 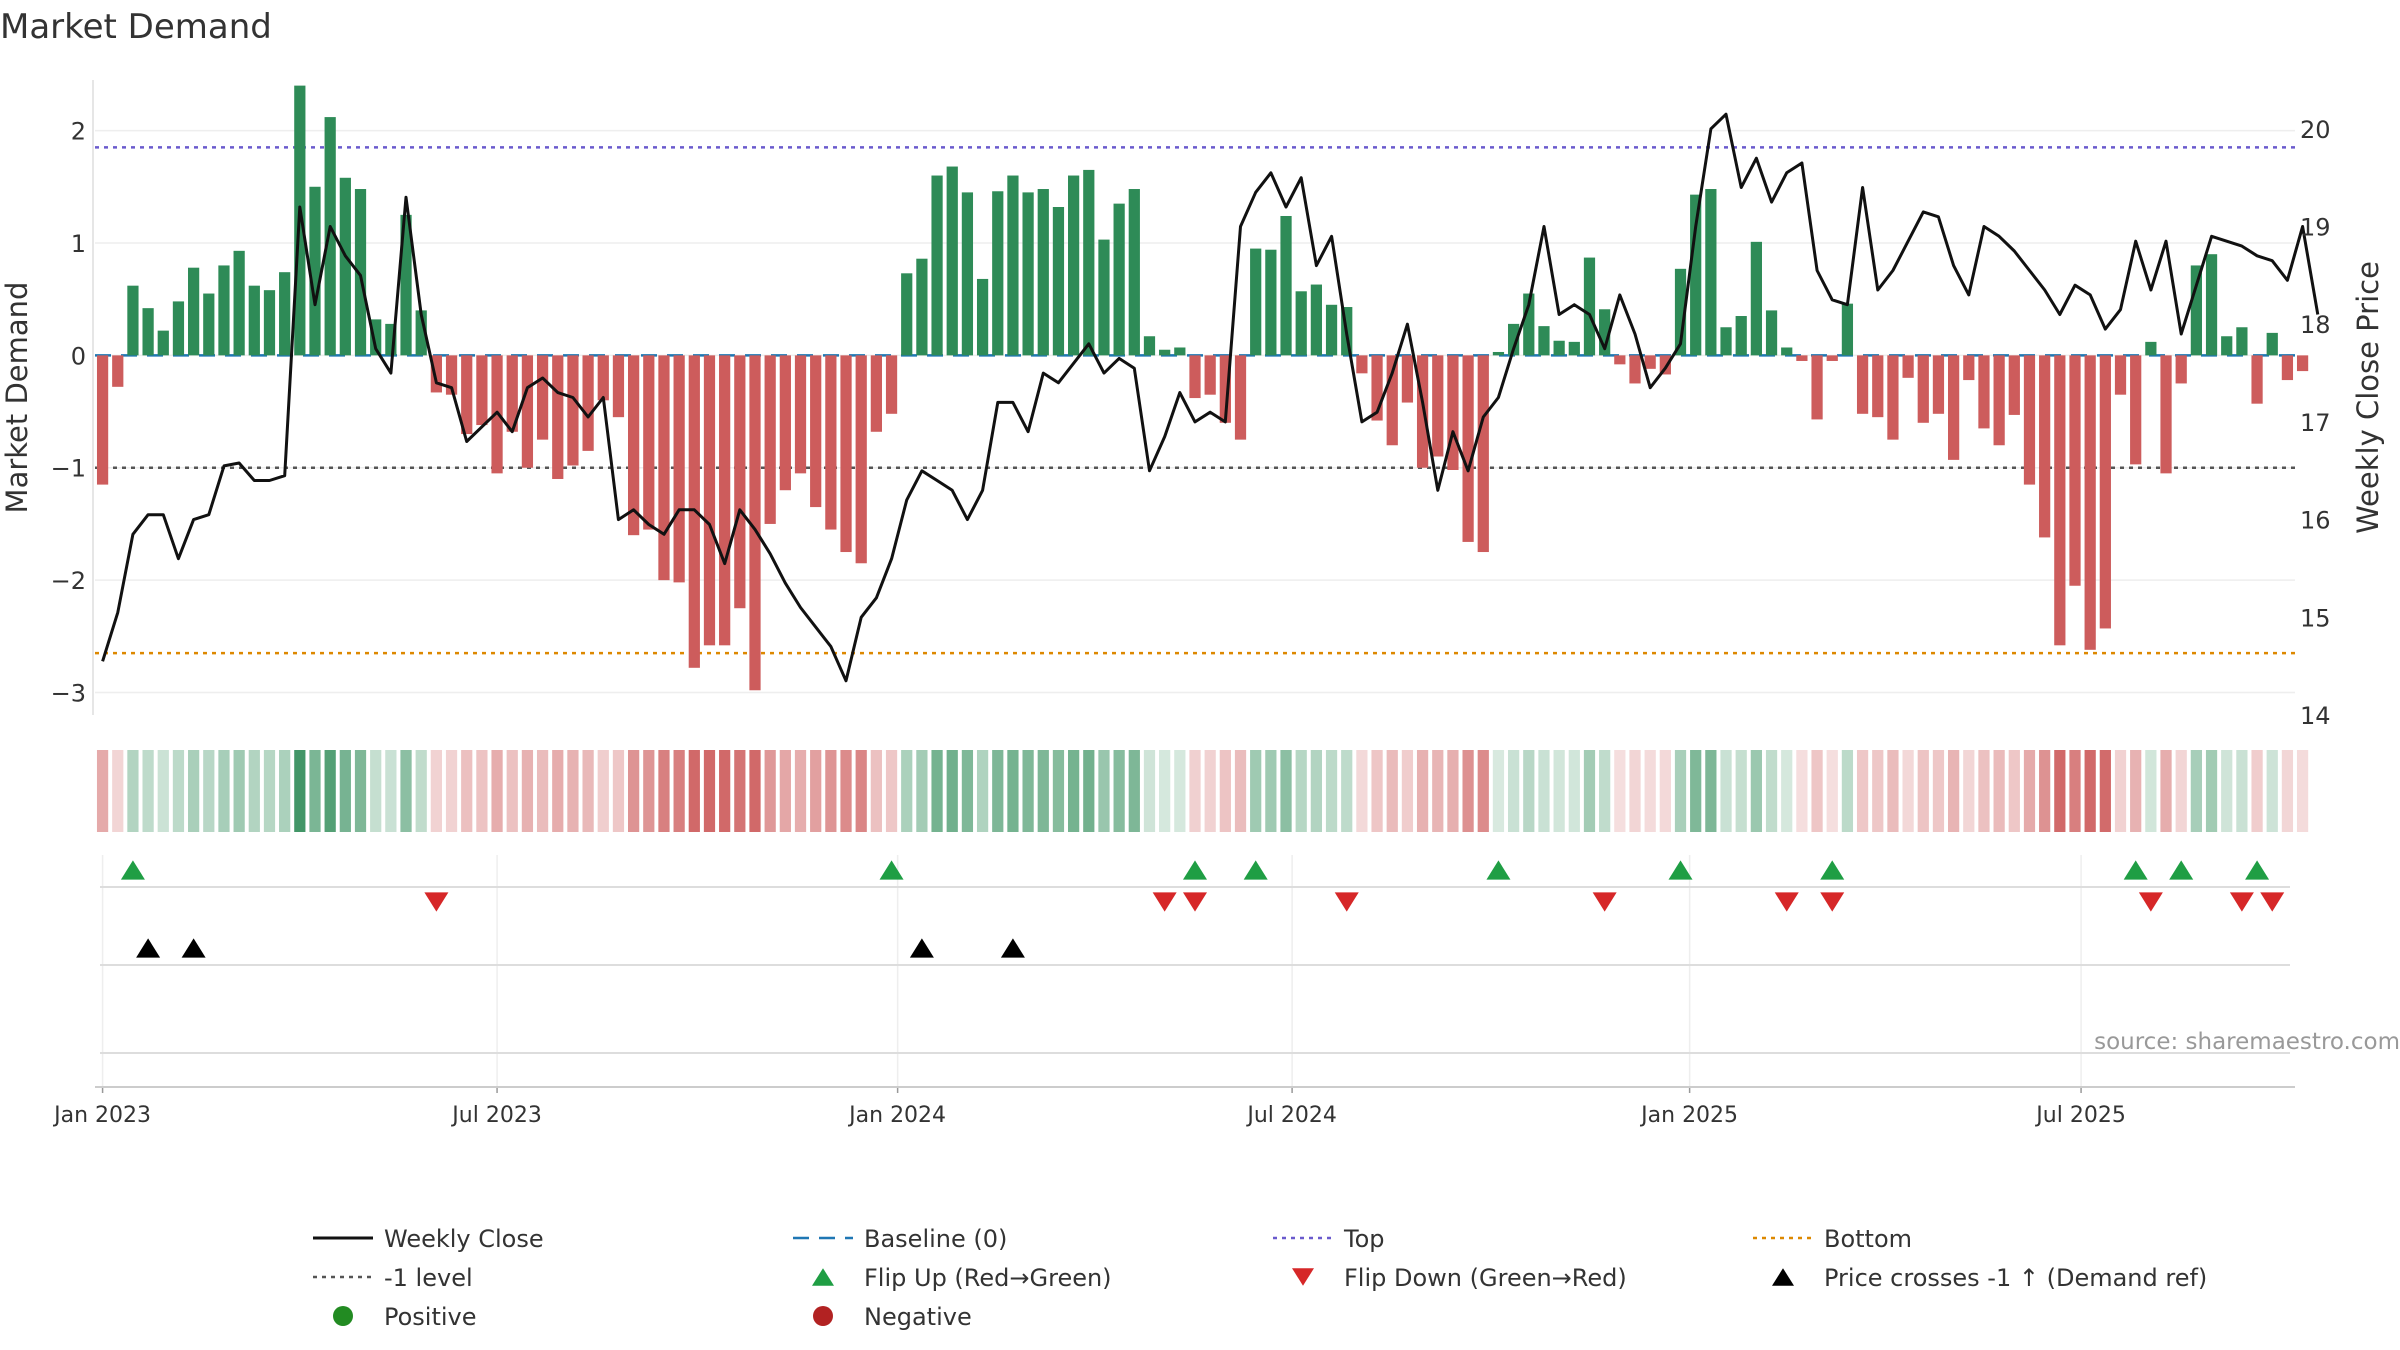 What do you see at coordinates (896, 1115) in the screenshot?
I see `x-tick-label: Jan 2024` at bounding box center [896, 1115].